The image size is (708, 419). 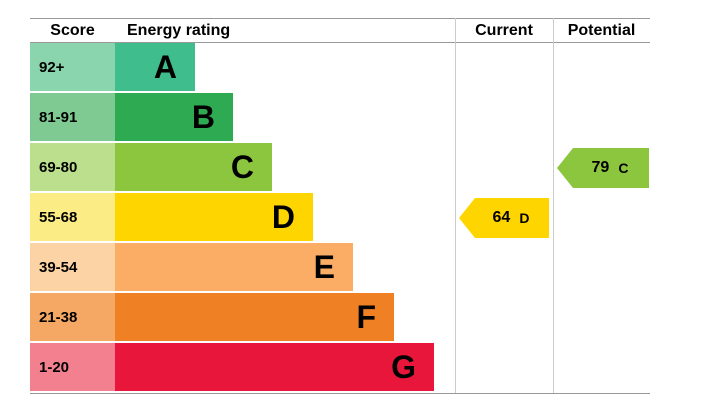 I want to click on band-letter: C, so click(x=242, y=166).